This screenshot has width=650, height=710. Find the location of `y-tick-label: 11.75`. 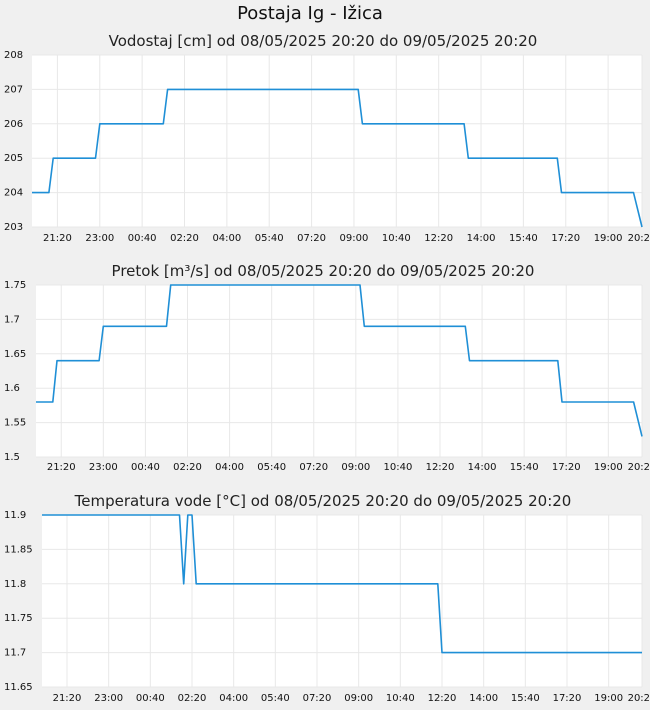

y-tick-label: 11.75 is located at coordinates (18, 618).